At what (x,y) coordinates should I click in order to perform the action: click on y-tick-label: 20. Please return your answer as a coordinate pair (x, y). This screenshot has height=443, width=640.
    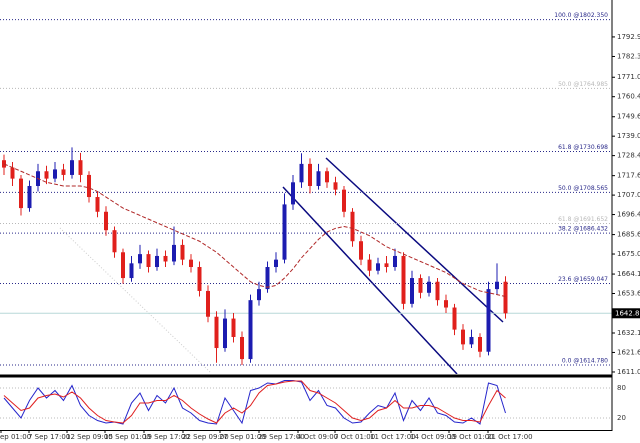
    Looking at the image, I should click on (621, 418).